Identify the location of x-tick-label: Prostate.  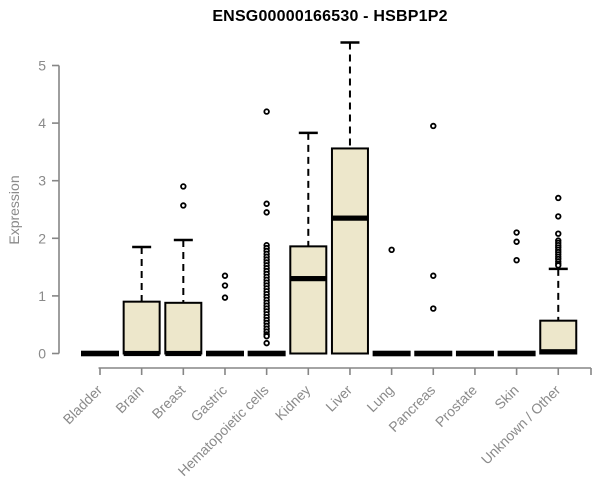
(456, 406).